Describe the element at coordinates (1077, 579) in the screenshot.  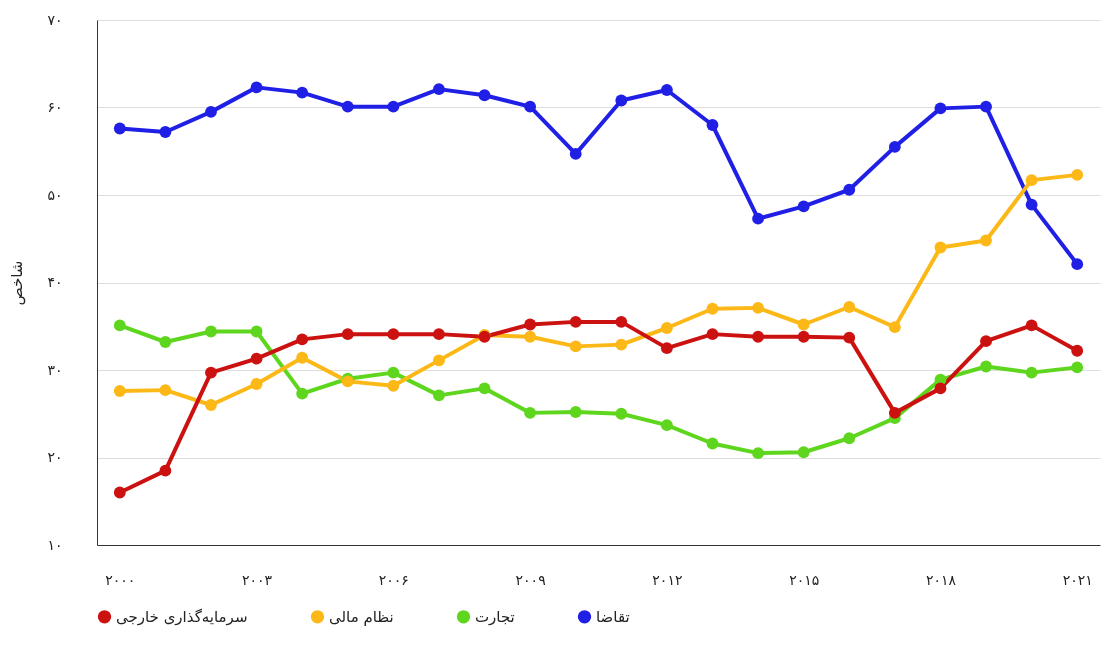
I see `x-tick-label: ۲۰۲۱` at that location.